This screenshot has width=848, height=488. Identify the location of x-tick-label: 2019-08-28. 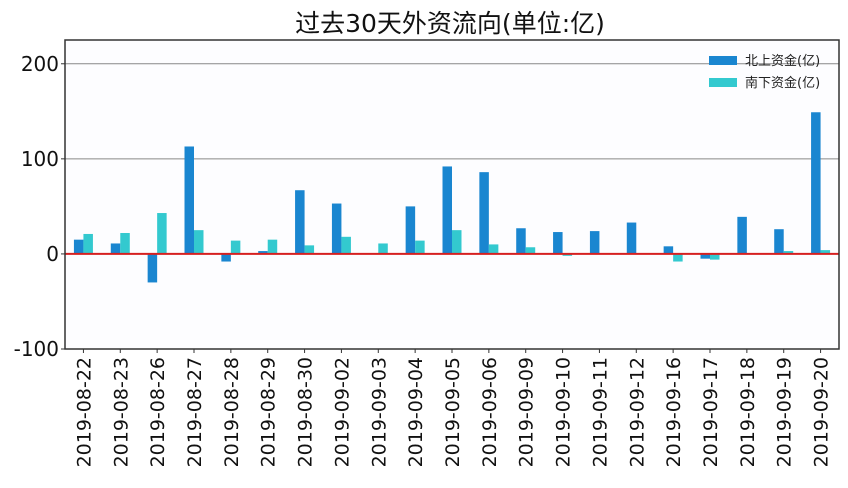
(232, 412).